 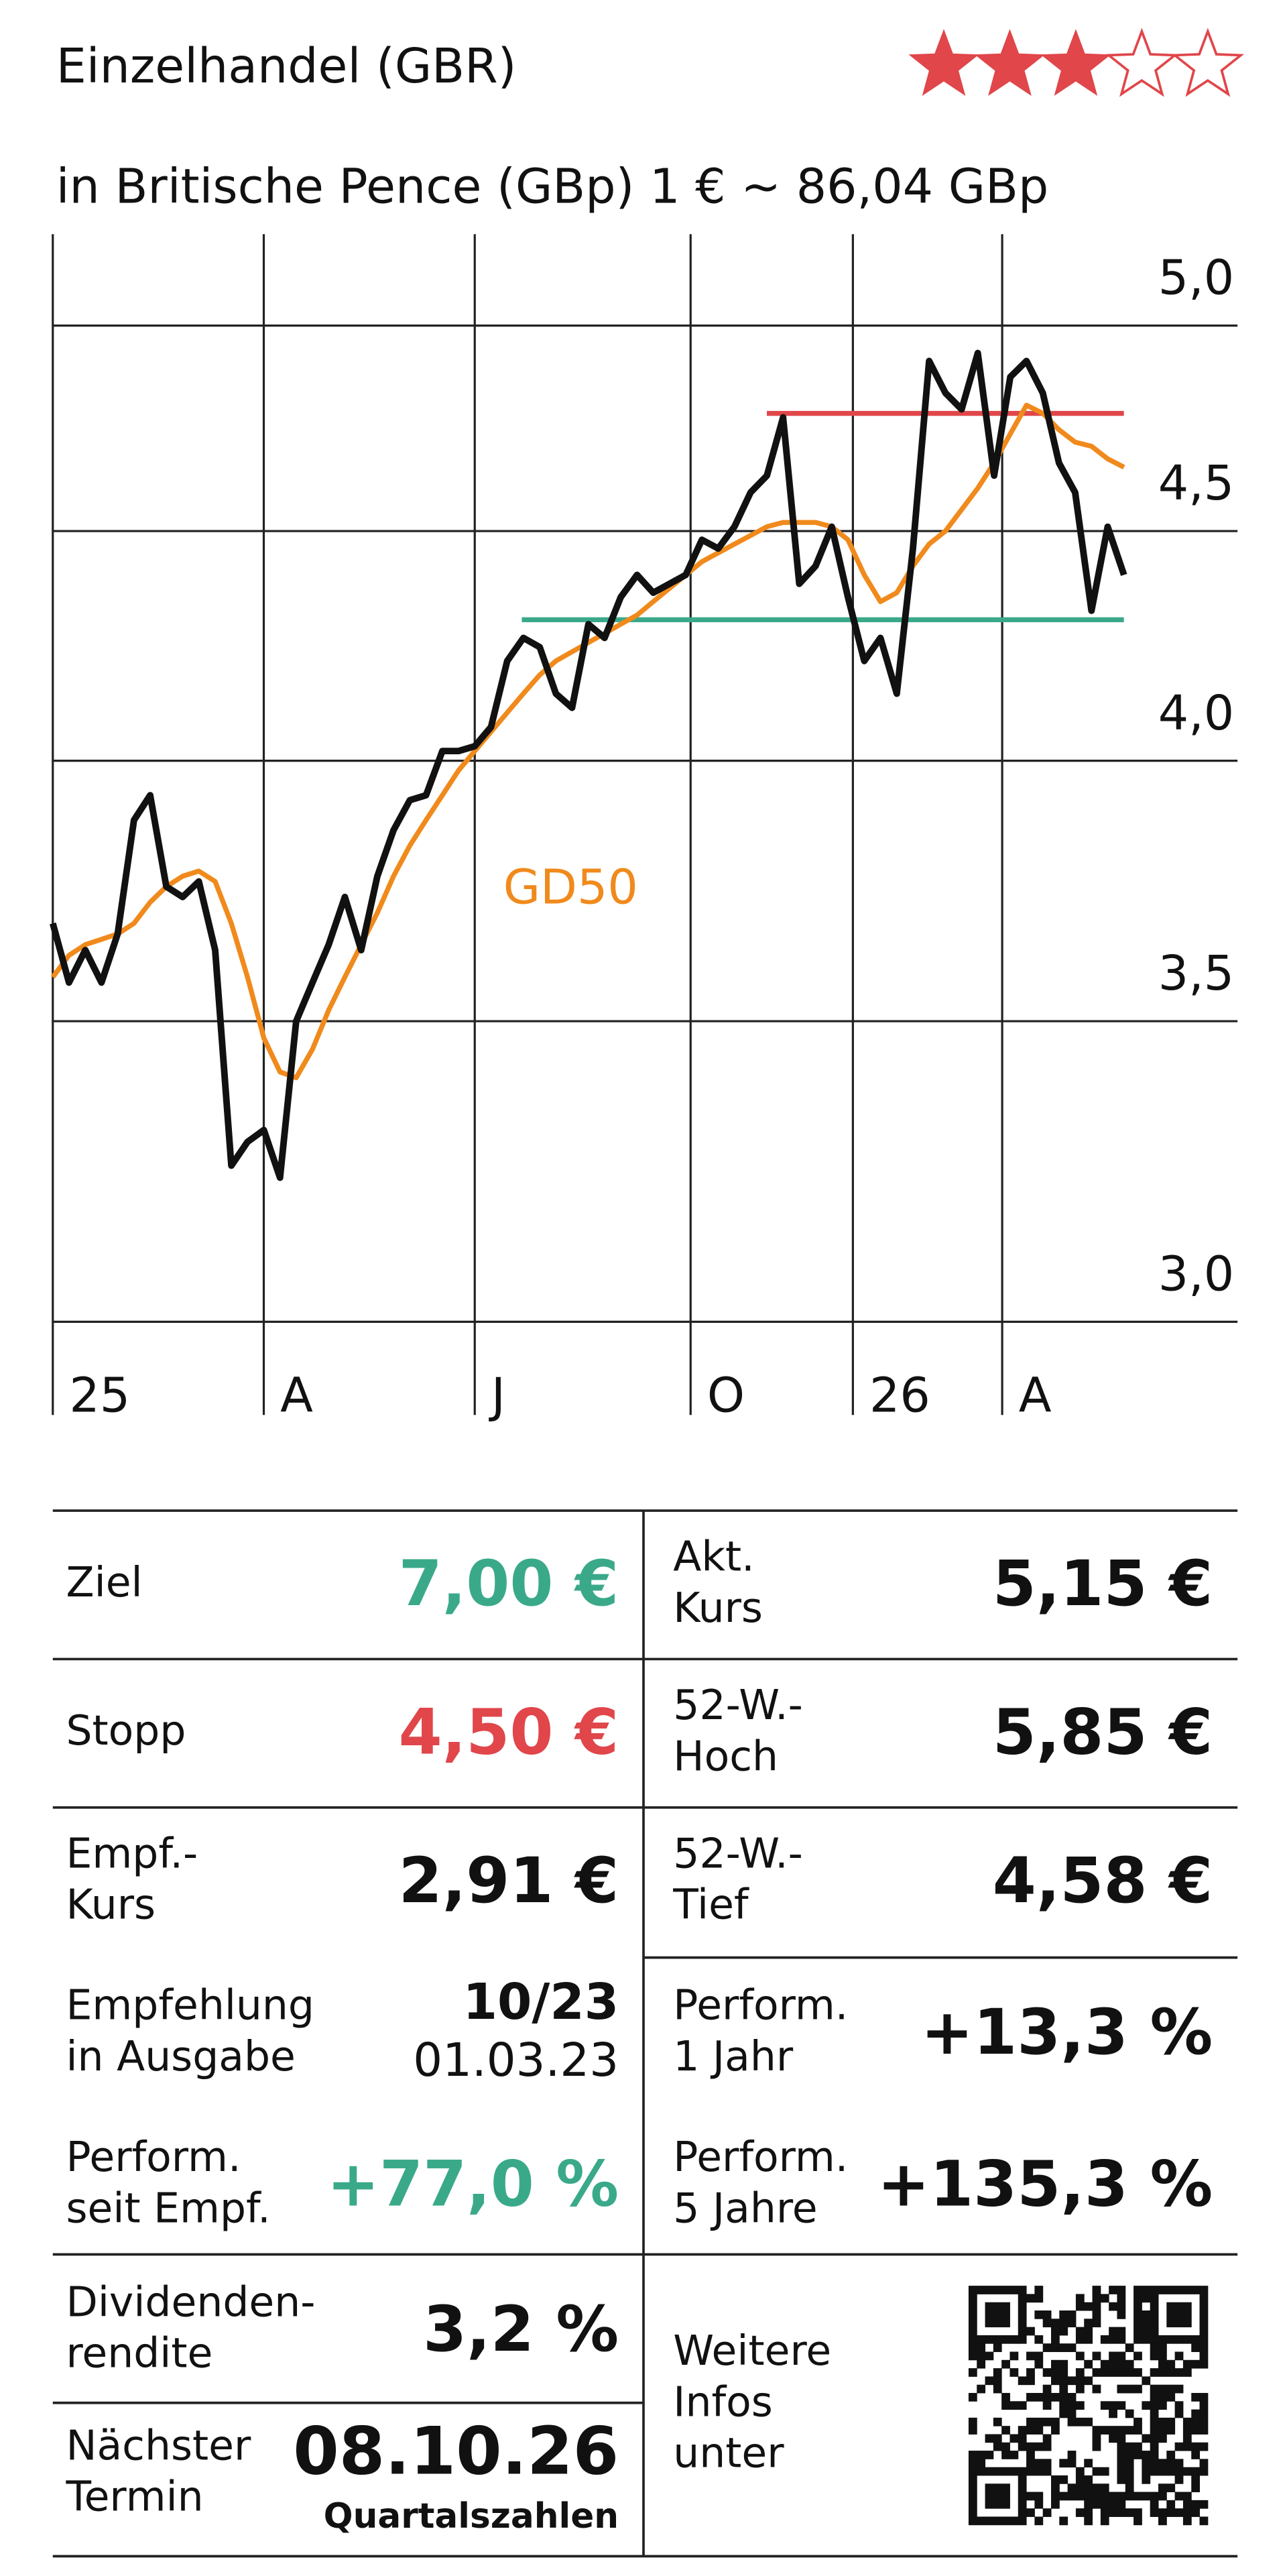 What do you see at coordinates (899, 1395) in the screenshot?
I see `x-tick-label: 26` at bounding box center [899, 1395].